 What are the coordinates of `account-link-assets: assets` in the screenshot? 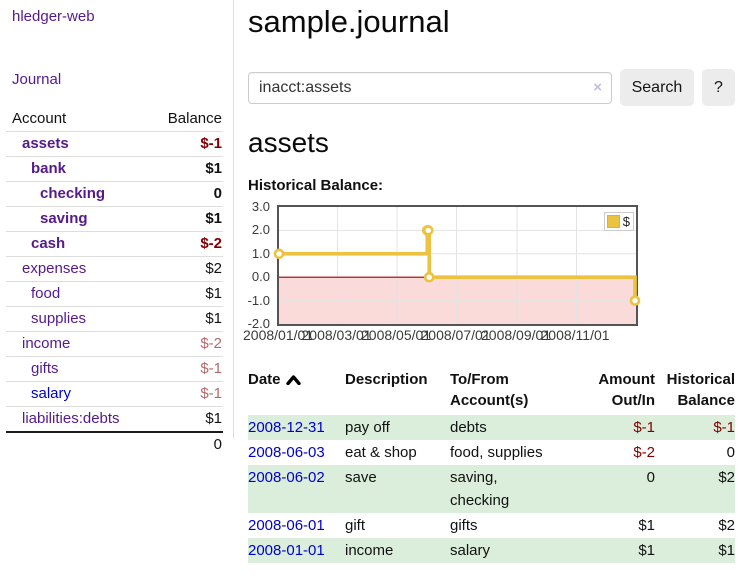 It's located at (45, 143).